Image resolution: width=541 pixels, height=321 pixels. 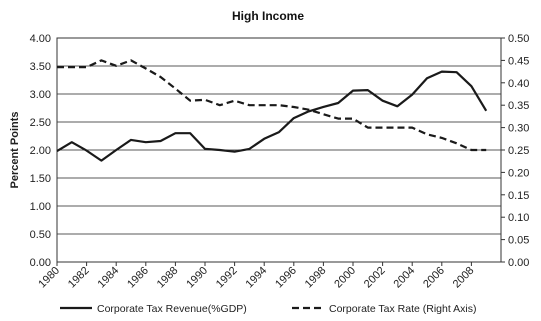 I want to click on x-tick-label: 2008, so click(x=464, y=278).